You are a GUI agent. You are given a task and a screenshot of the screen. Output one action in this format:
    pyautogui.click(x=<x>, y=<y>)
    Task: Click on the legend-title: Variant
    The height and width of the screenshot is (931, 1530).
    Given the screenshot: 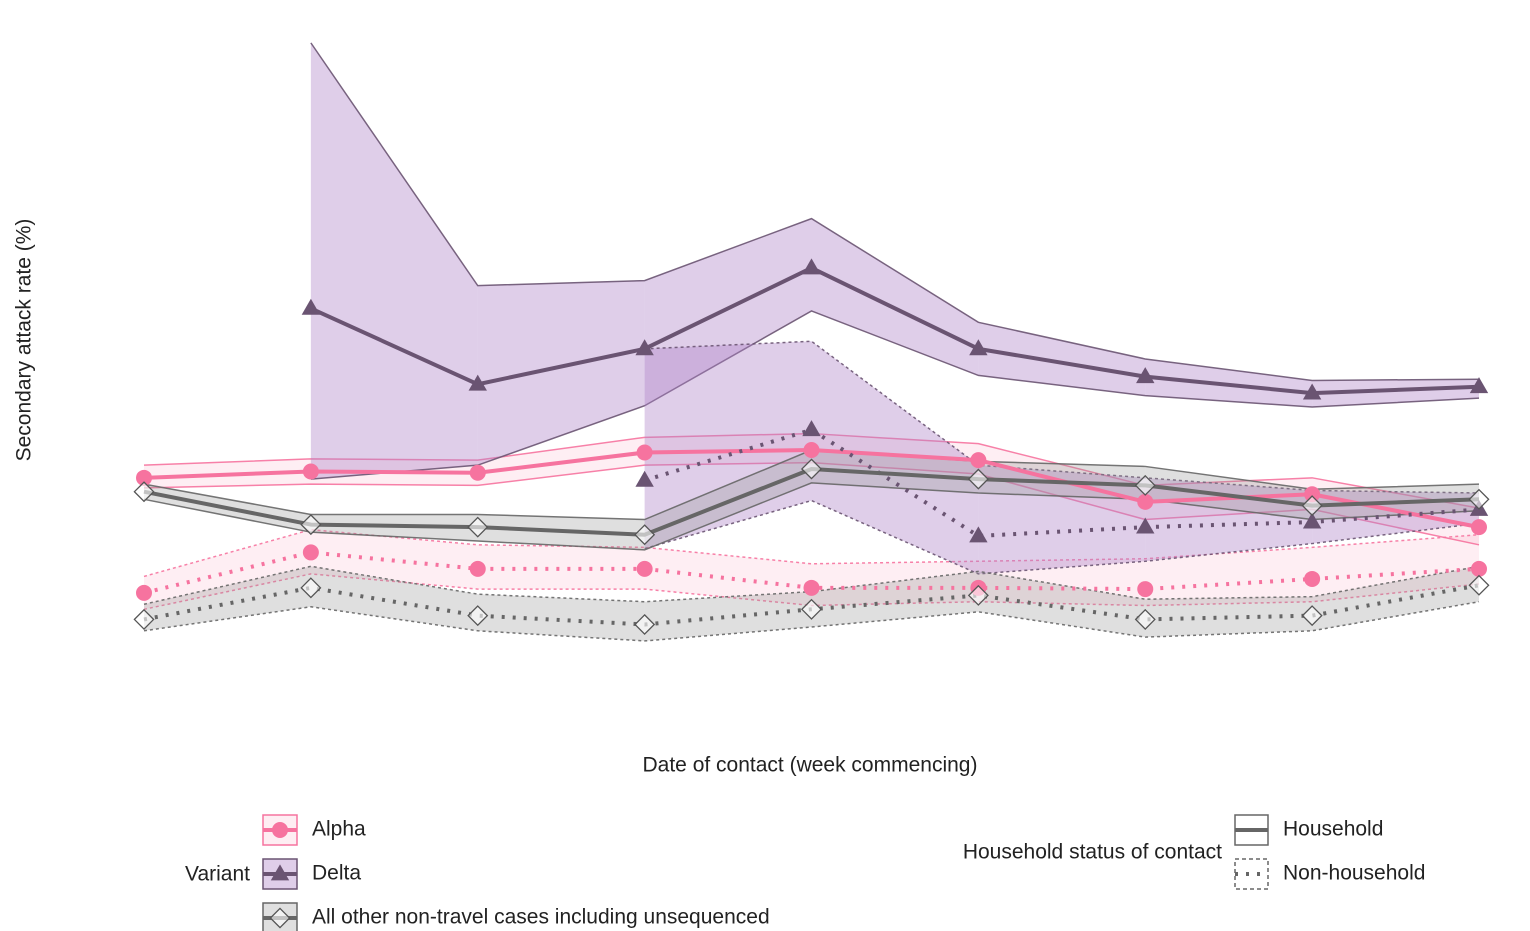 What is the action you would take?
    pyautogui.click(x=217, y=874)
    